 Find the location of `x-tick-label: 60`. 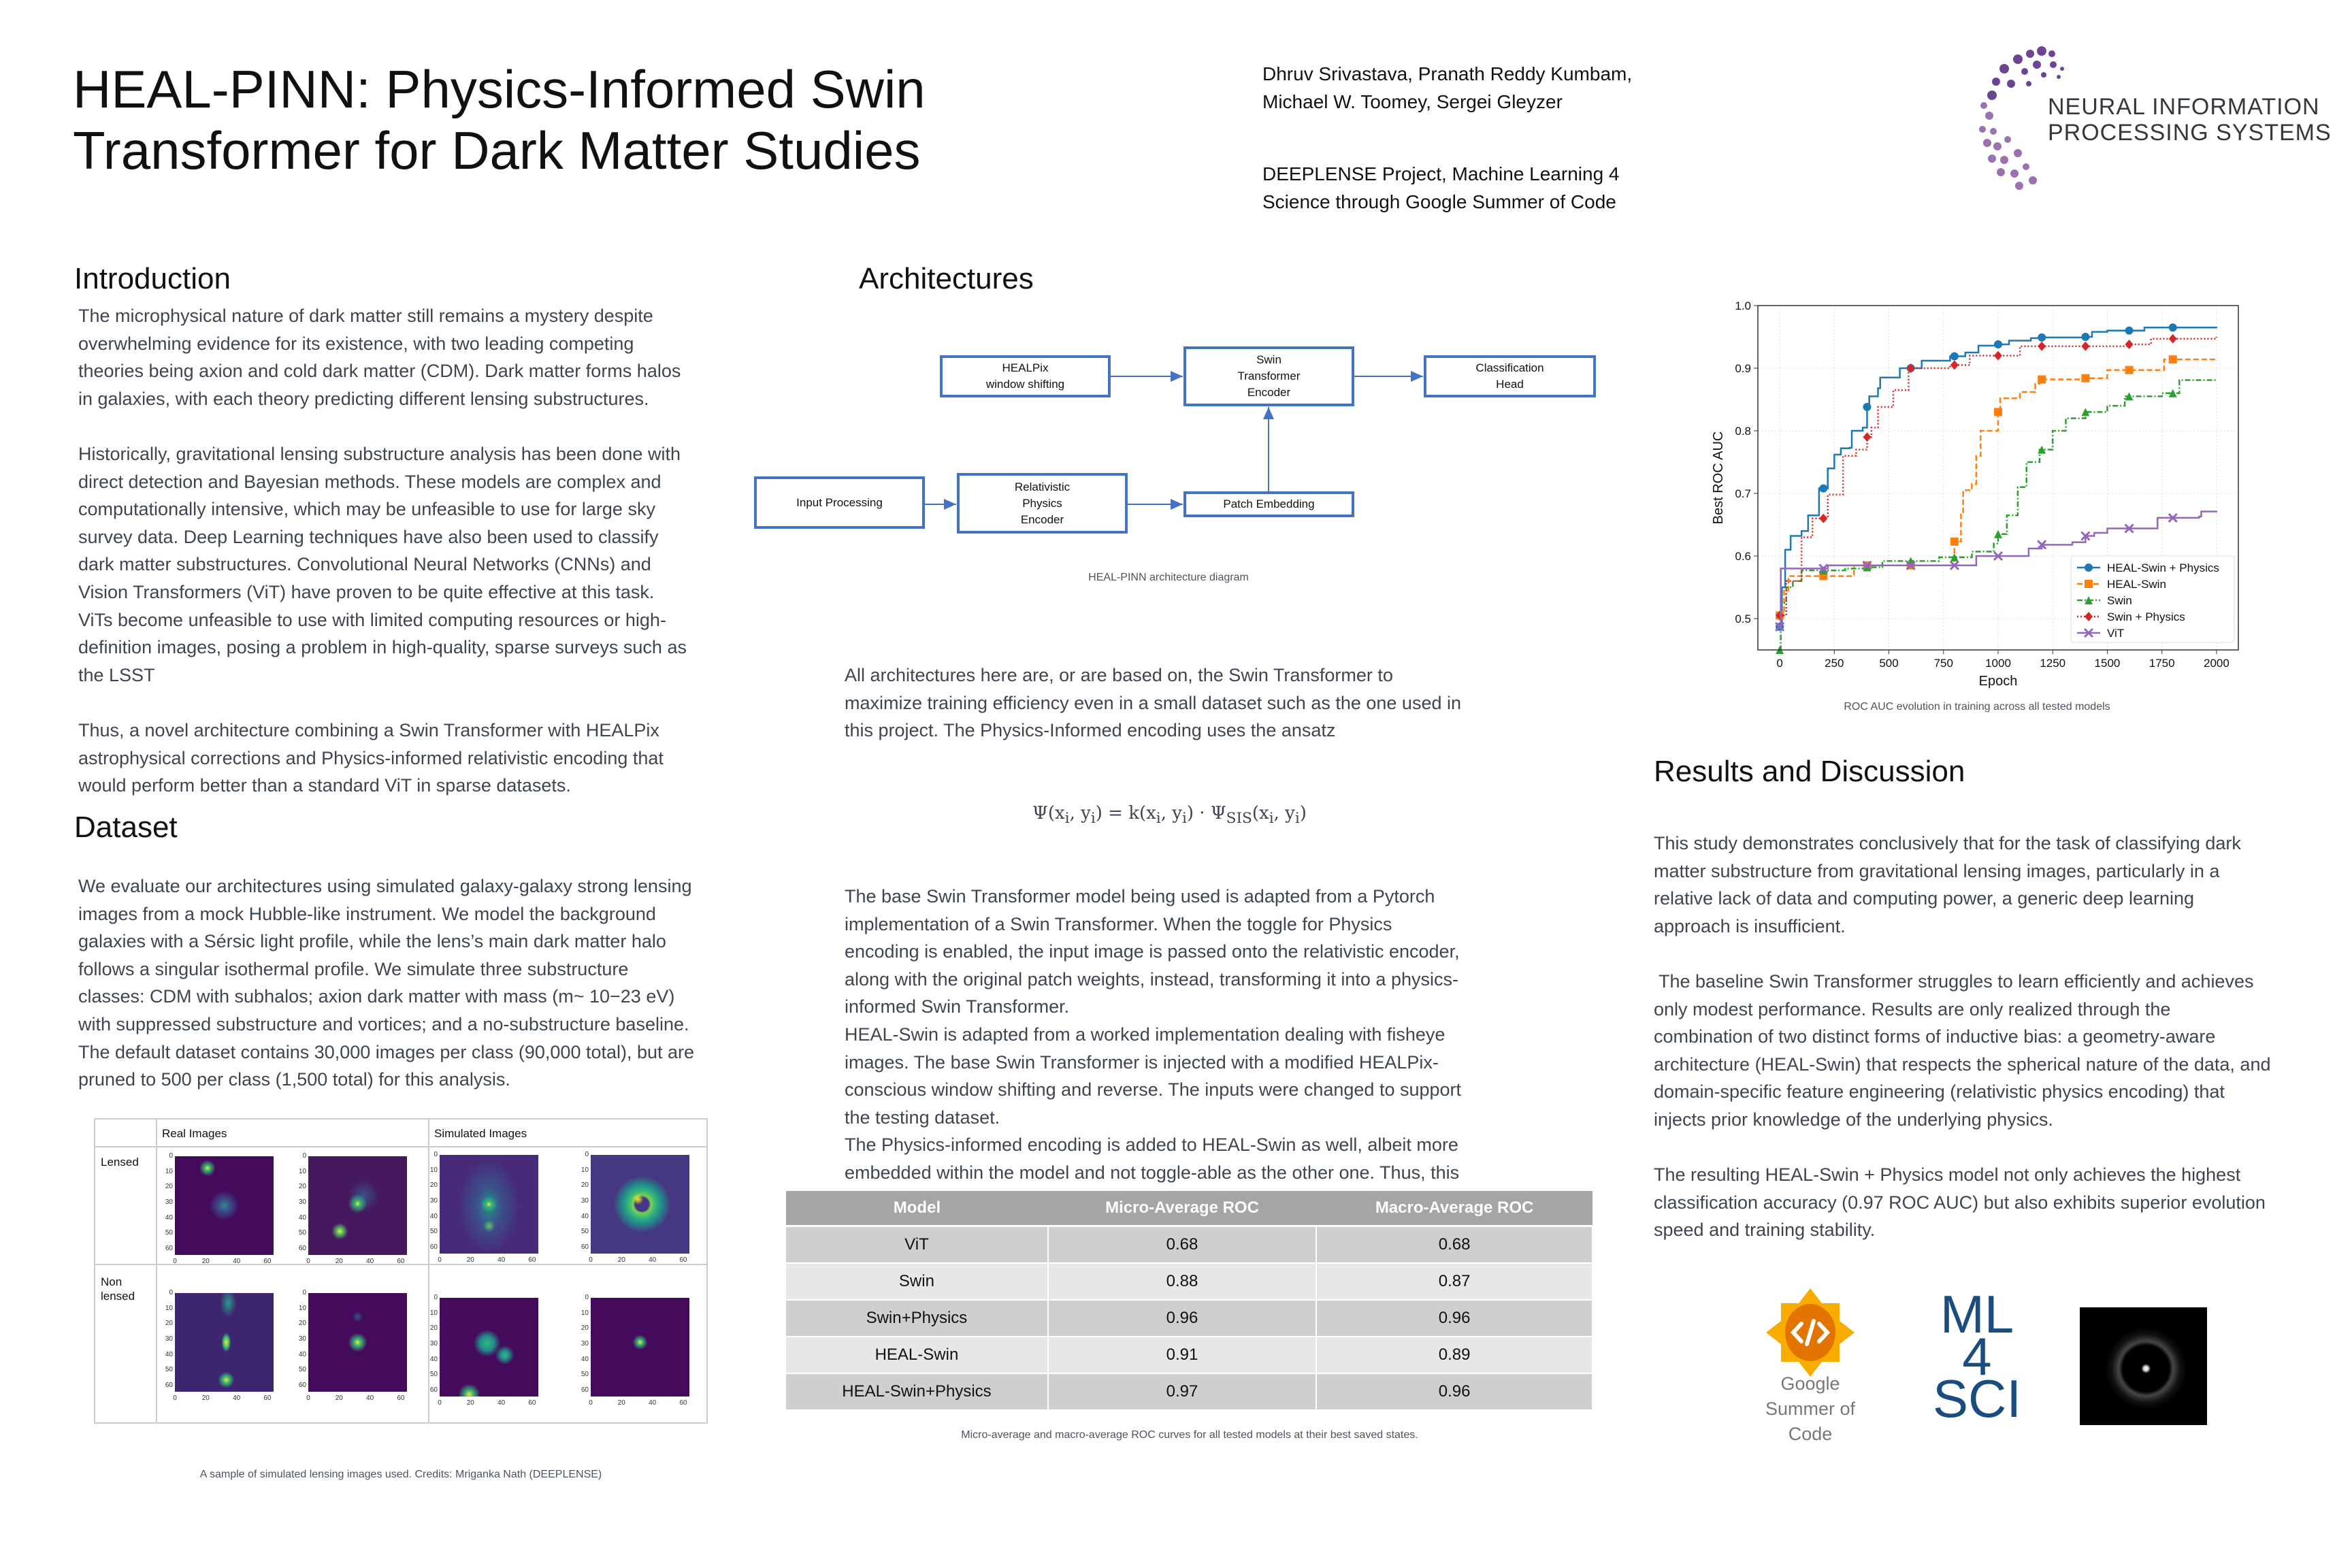

x-tick-label: 60 is located at coordinates (683, 1260).